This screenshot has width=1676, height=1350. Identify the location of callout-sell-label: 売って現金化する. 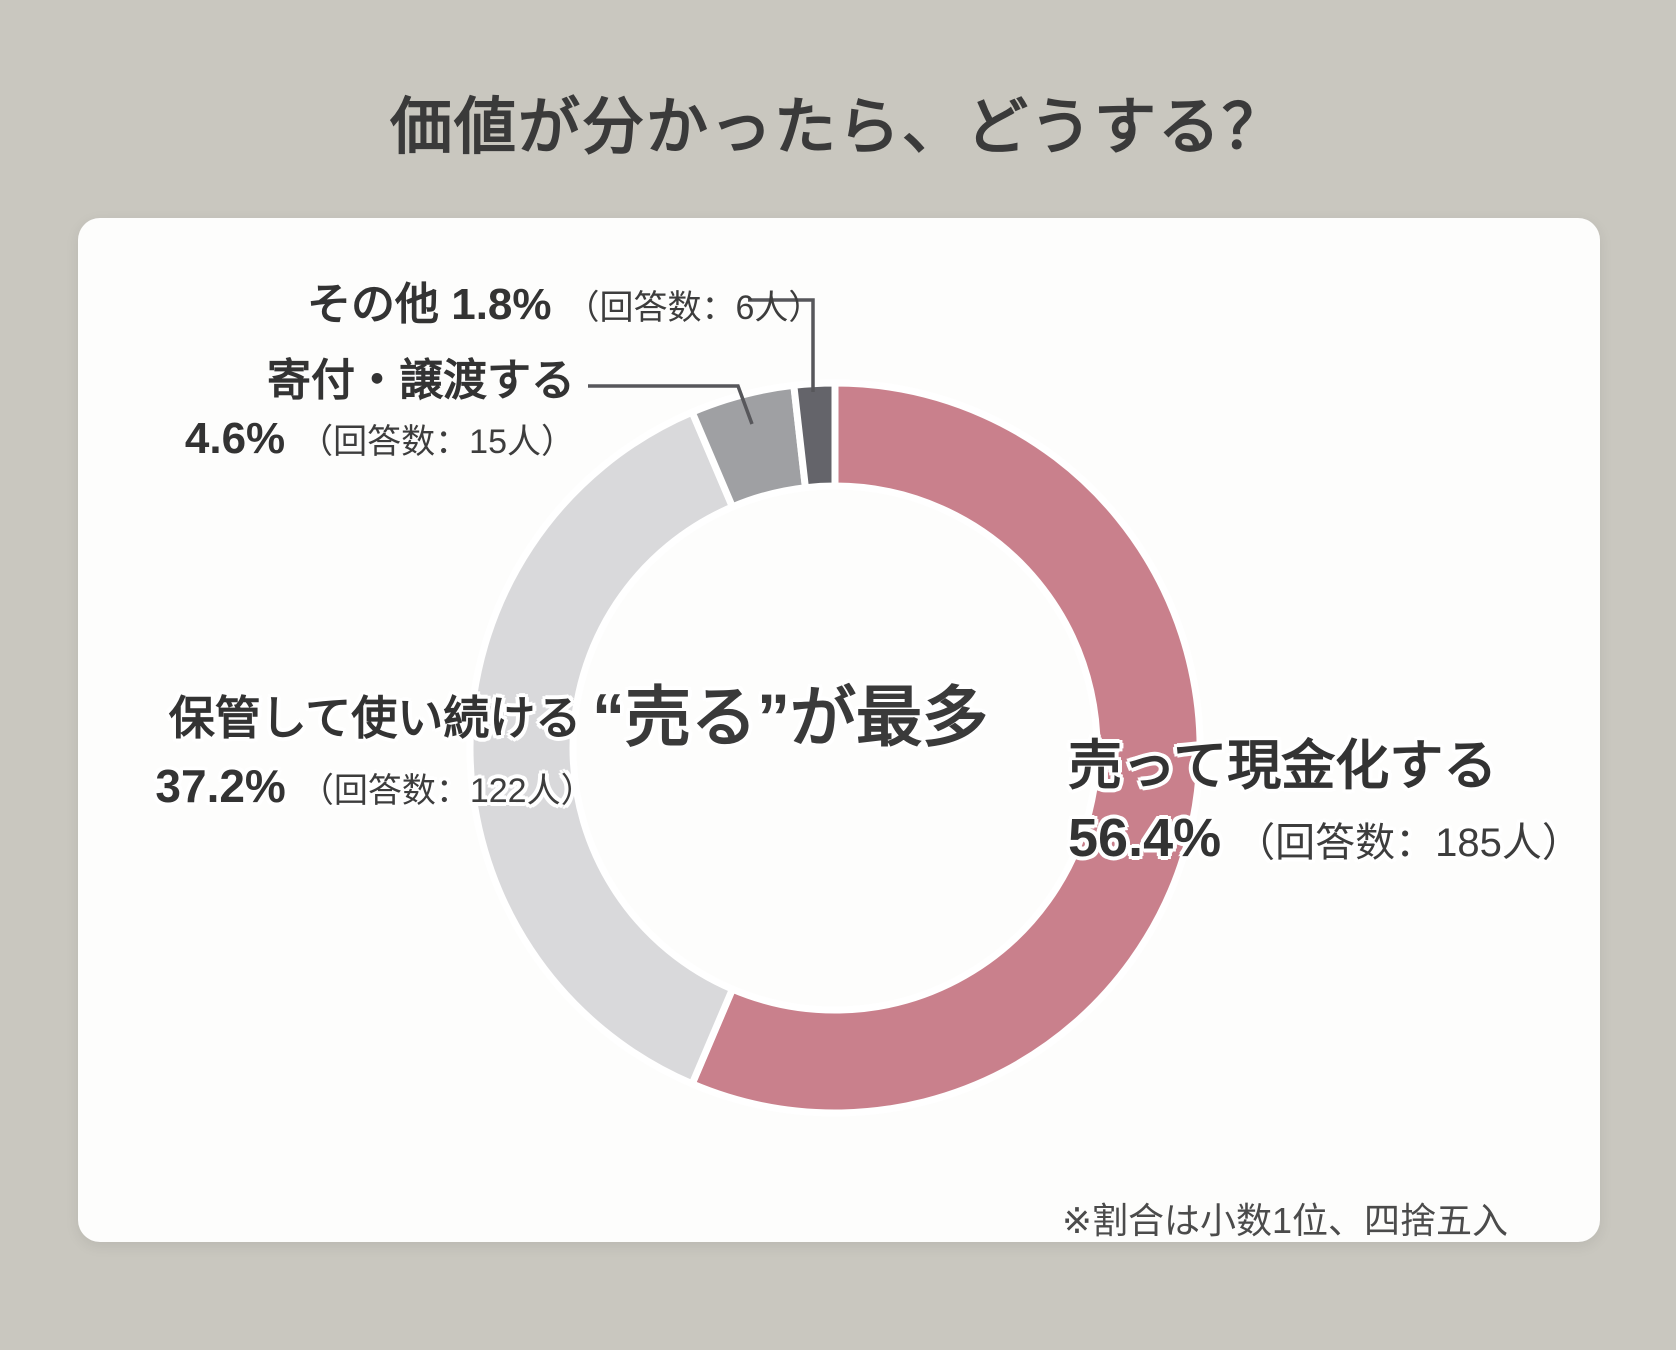
(1283, 766).